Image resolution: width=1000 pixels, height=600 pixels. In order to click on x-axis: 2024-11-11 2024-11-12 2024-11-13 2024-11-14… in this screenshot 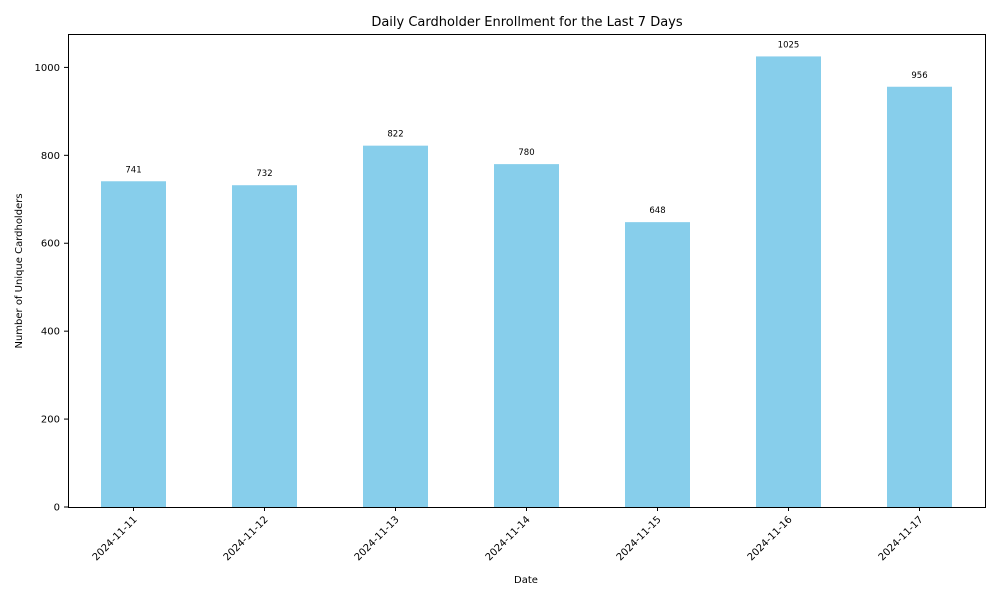, I will do `click(508, 535)`.